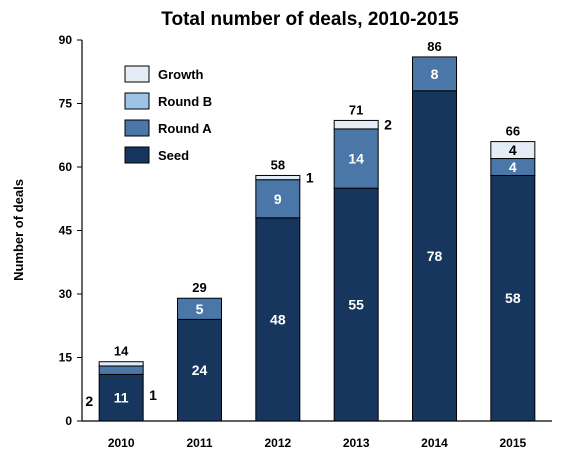 The height and width of the screenshot is (455, 564). I want to click on bar-total-label: 29, so click(199, 287).